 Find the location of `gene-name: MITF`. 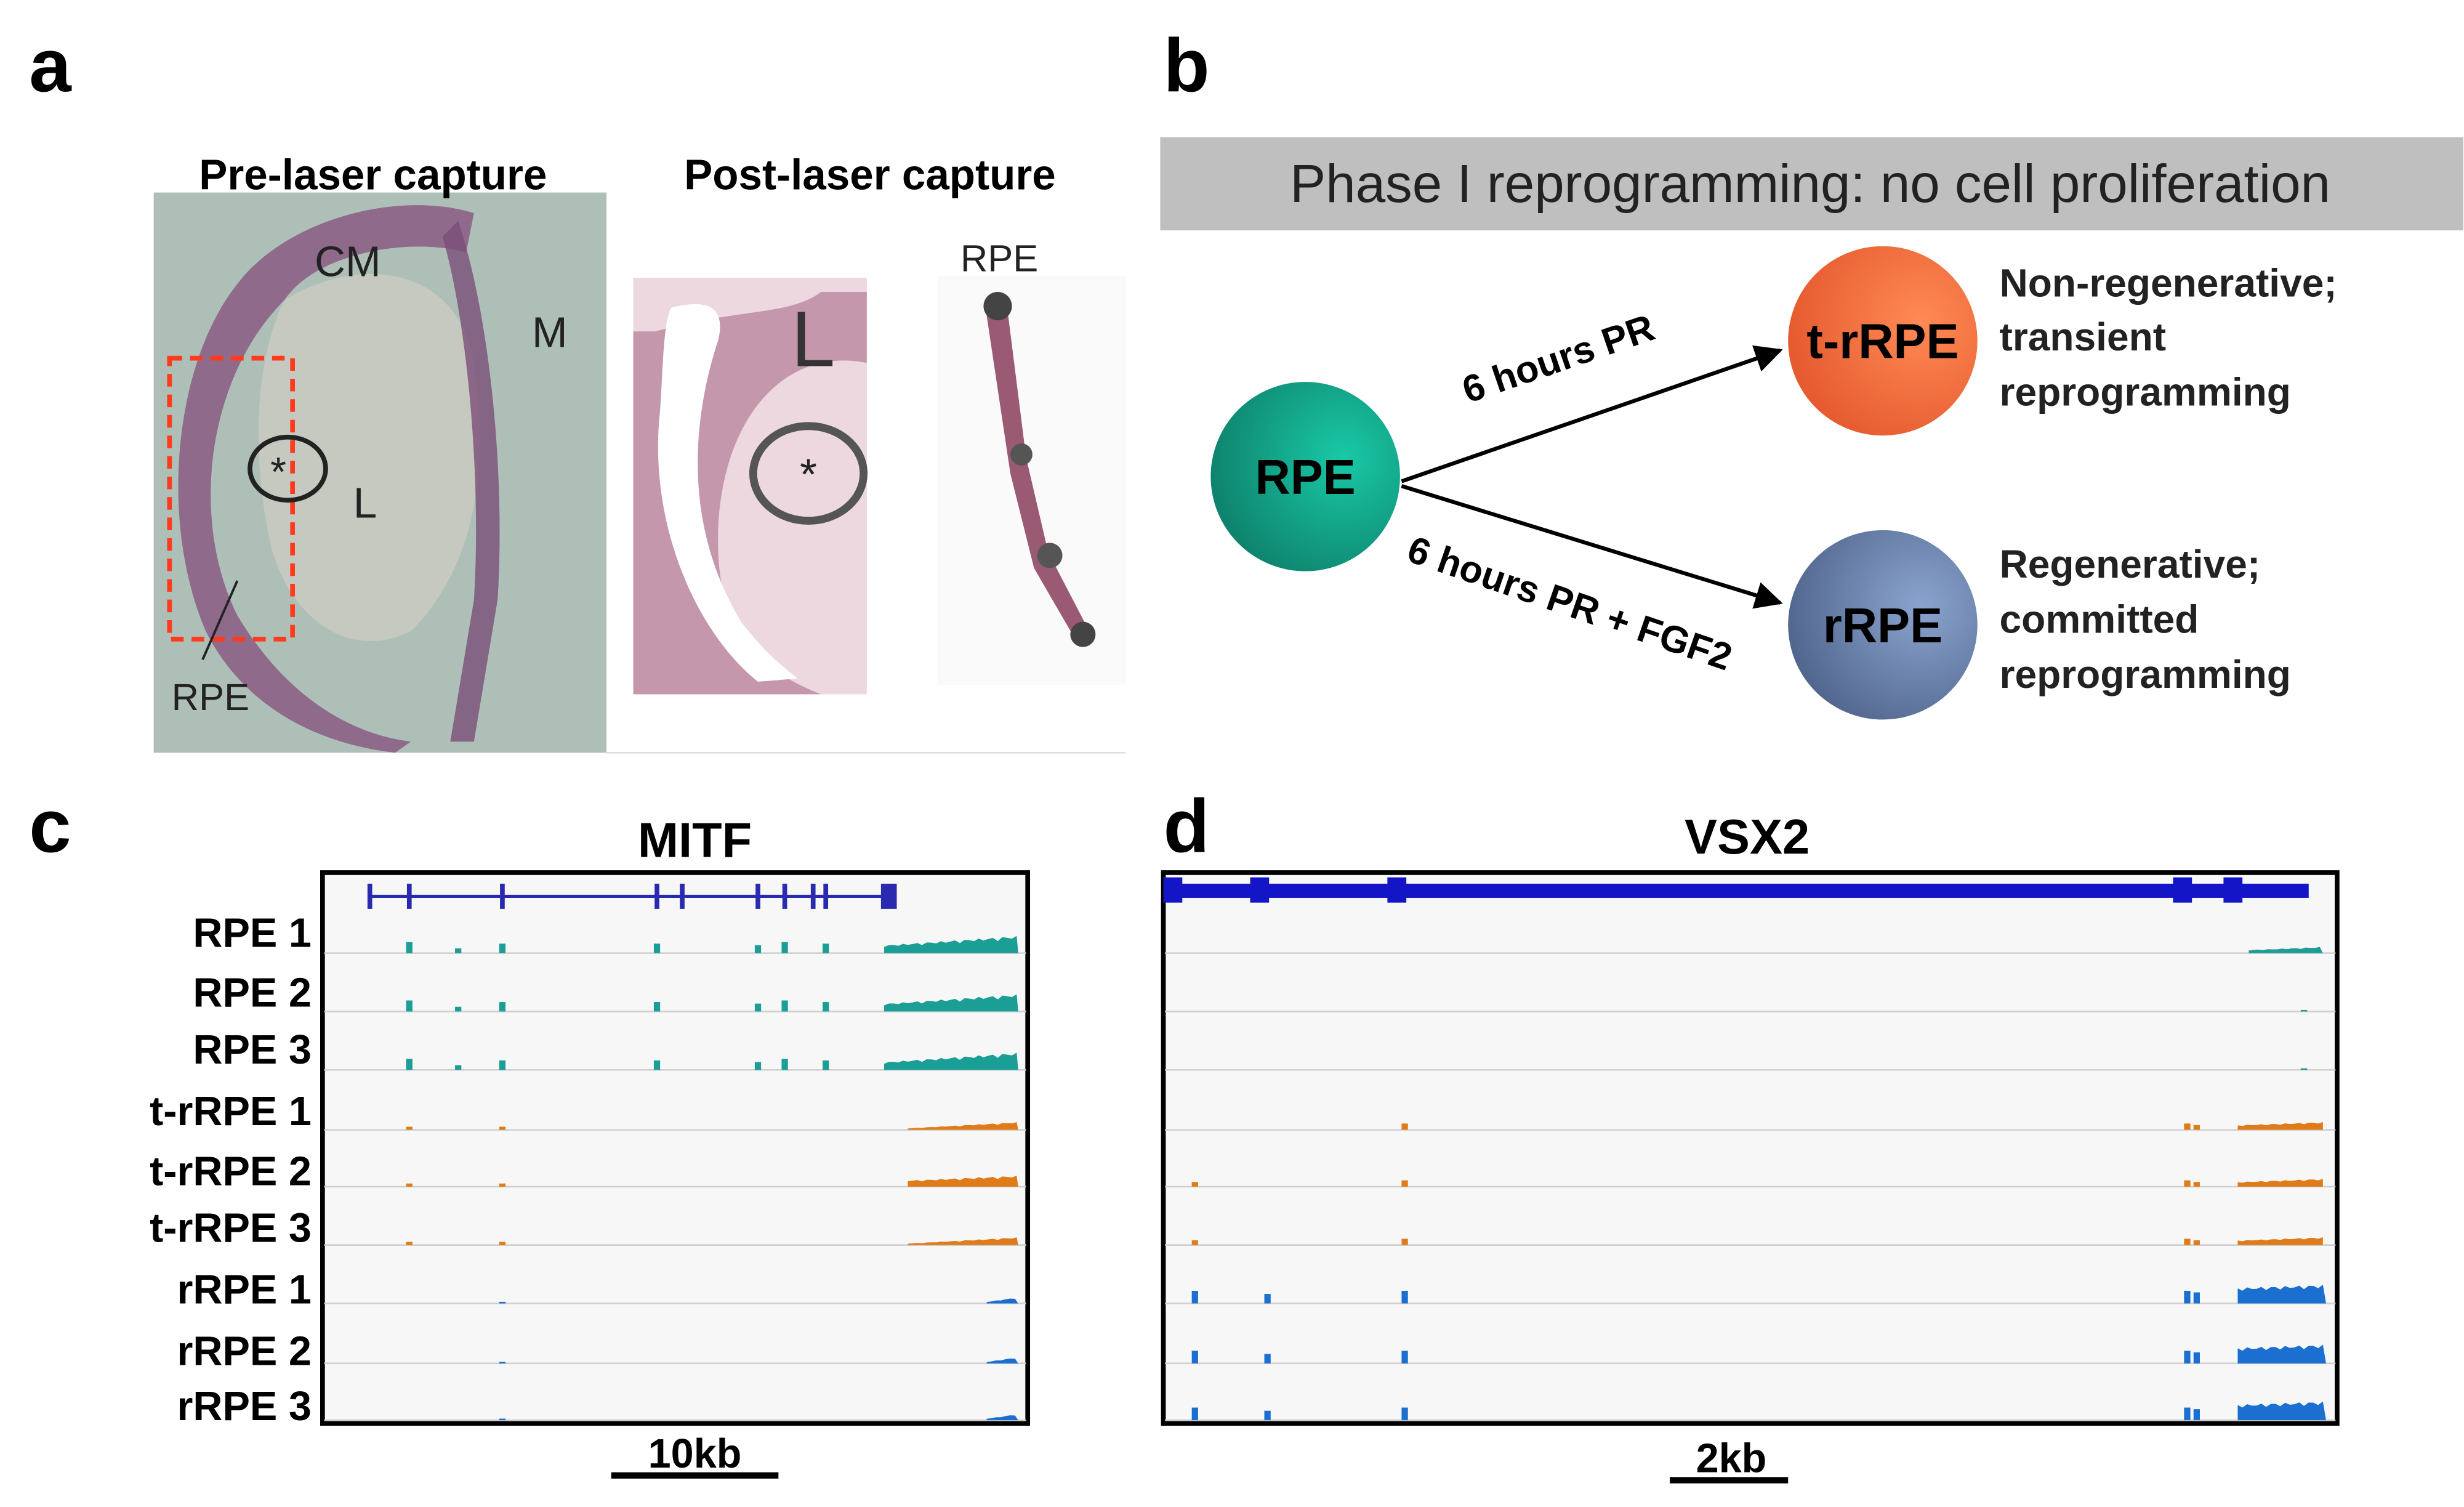

gene-name: MITF is located at coordinates (695, 839).